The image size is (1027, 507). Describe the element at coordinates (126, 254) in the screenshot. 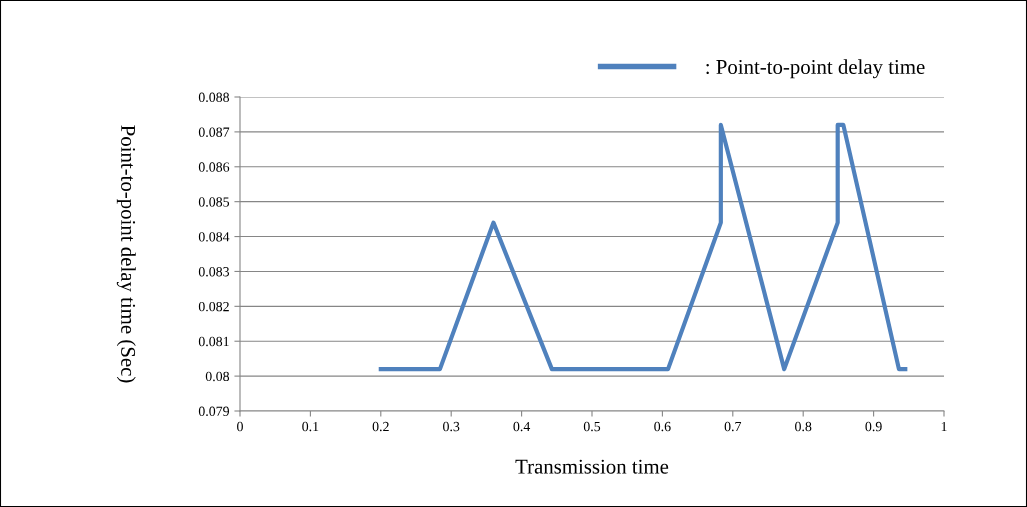

I see `y-axis-title: Point-to-point delay time (Sec)` at that location.